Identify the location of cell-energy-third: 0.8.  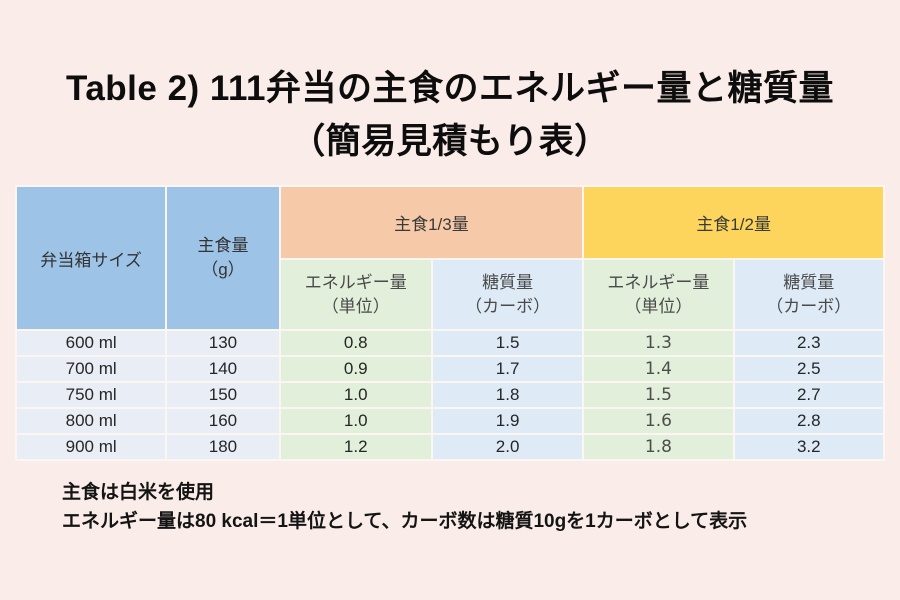
(355, 343).